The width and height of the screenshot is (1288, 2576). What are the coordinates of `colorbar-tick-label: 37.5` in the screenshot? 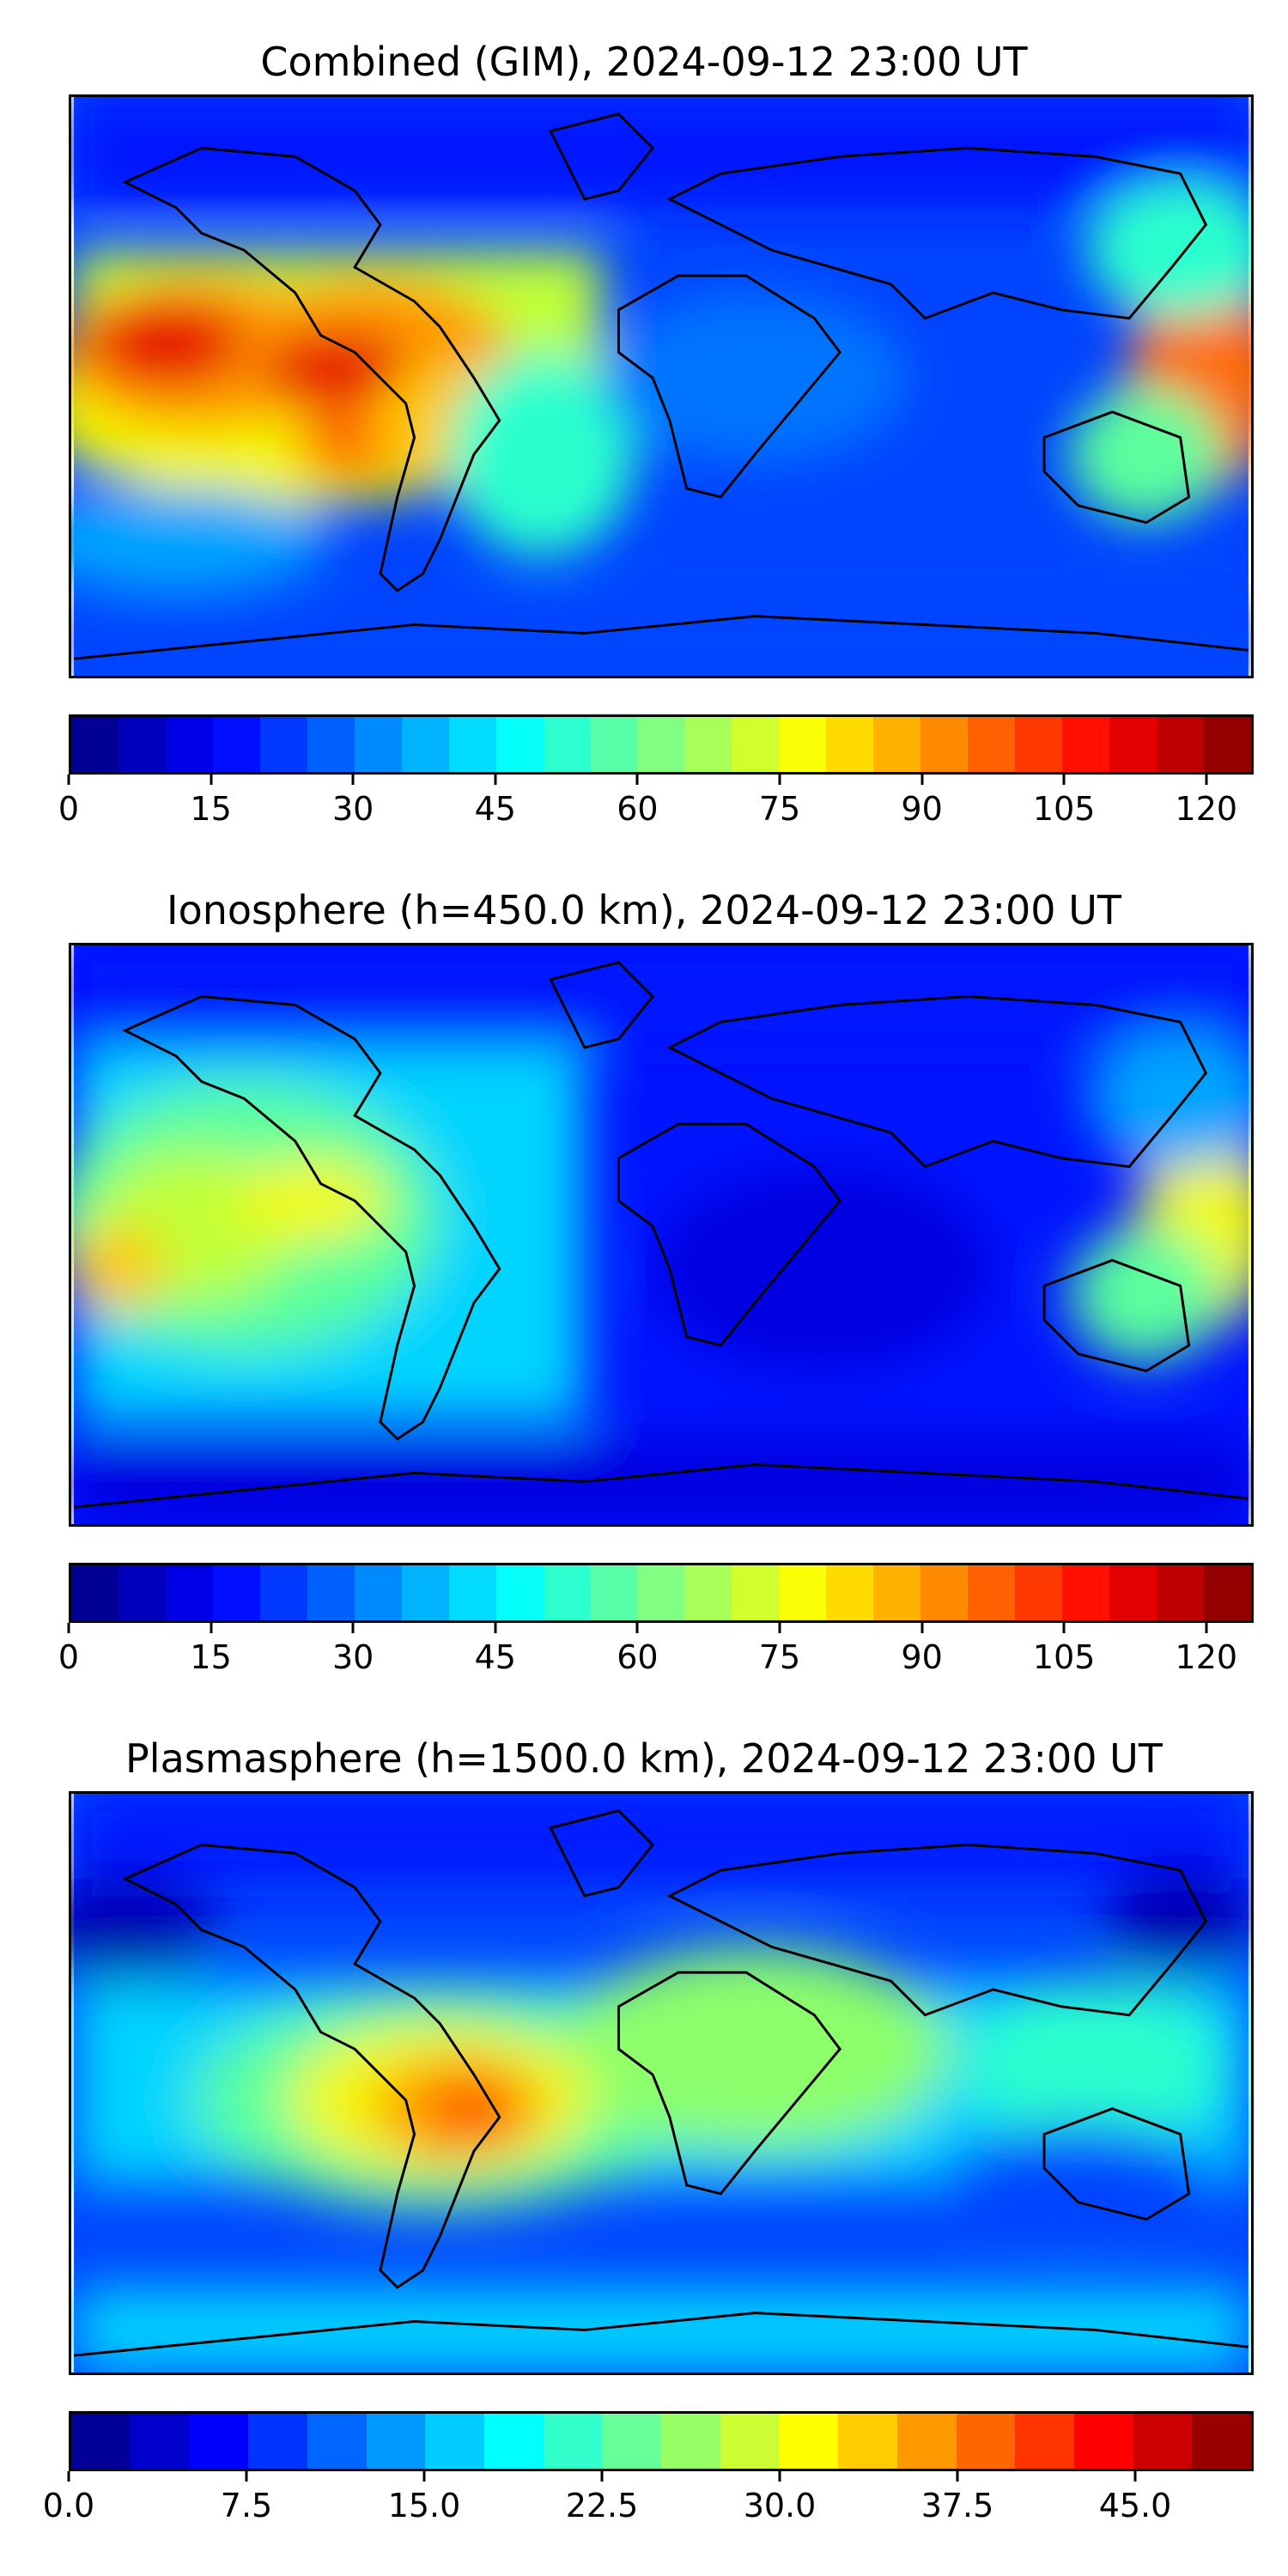 It's located at (957, 2506).